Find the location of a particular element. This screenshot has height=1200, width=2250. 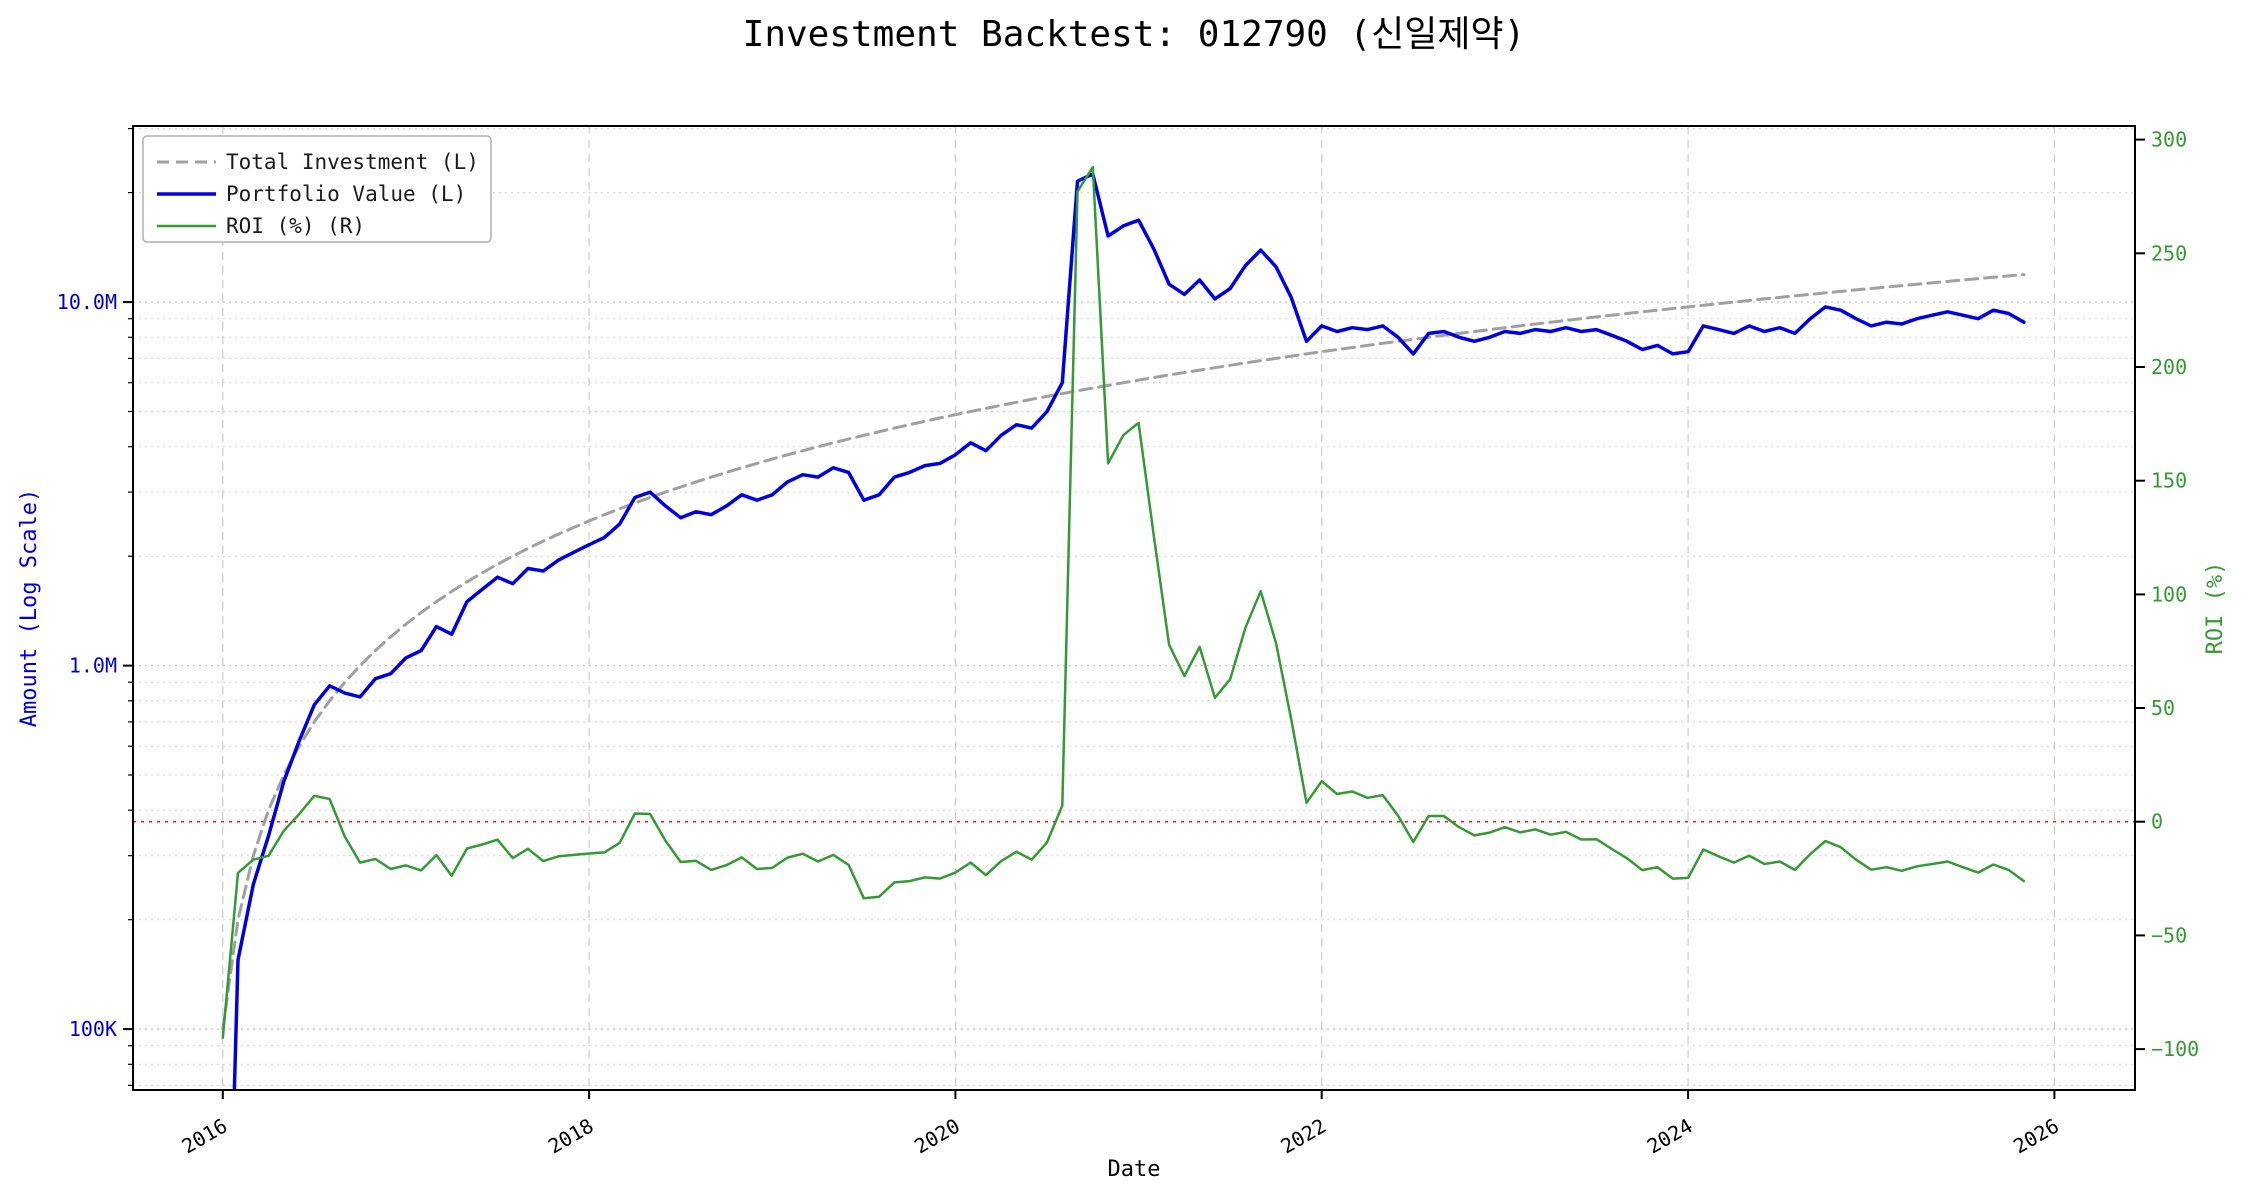

y-right-tick-label: 200 is located at coordinates (2169, 367).